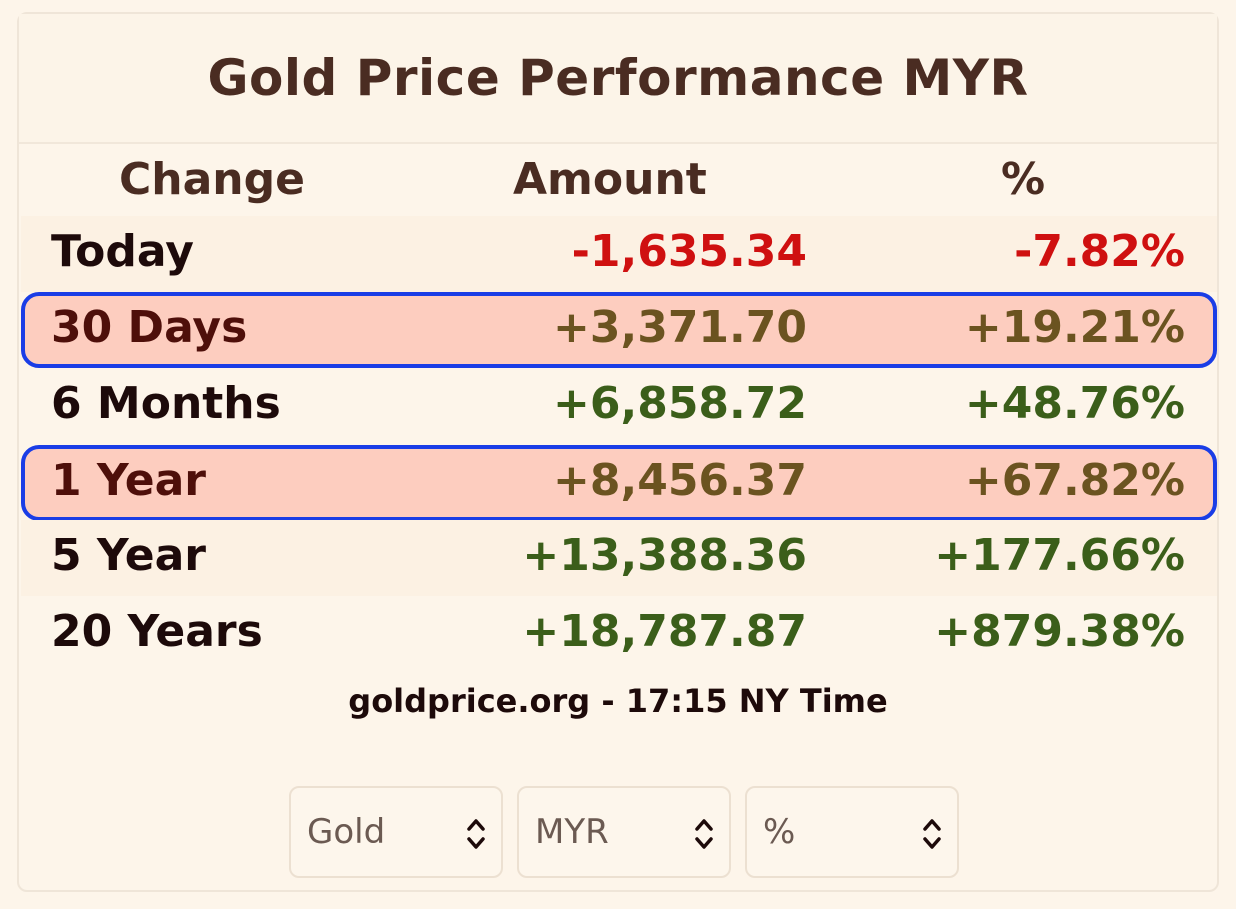 The width and height of the screenshot is (1236, 909). Describe the element at coordinates (346, 832) in the screenshot. I see `metal-select-value: Gold` at that location.